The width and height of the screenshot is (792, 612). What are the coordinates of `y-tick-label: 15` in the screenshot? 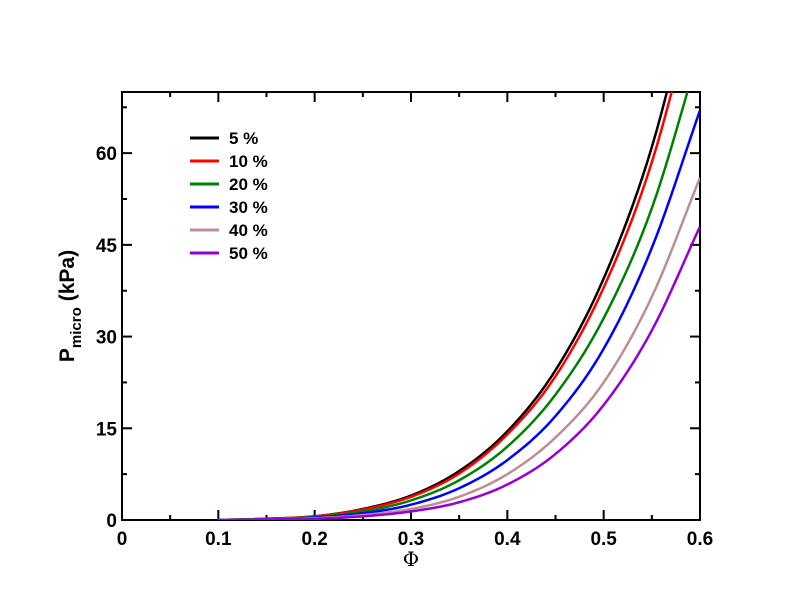 It's located at (107, 429).